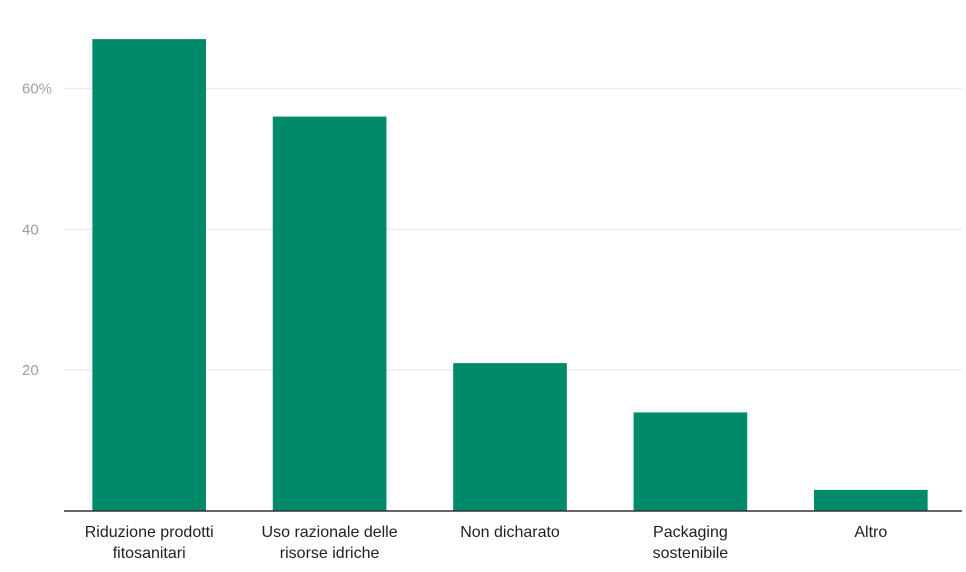 The height and width of the screenshot is (572, 966). Describe the element at coordinates (37, 88) in the screenshot. I see `y-tick-label: 60%` at that location.